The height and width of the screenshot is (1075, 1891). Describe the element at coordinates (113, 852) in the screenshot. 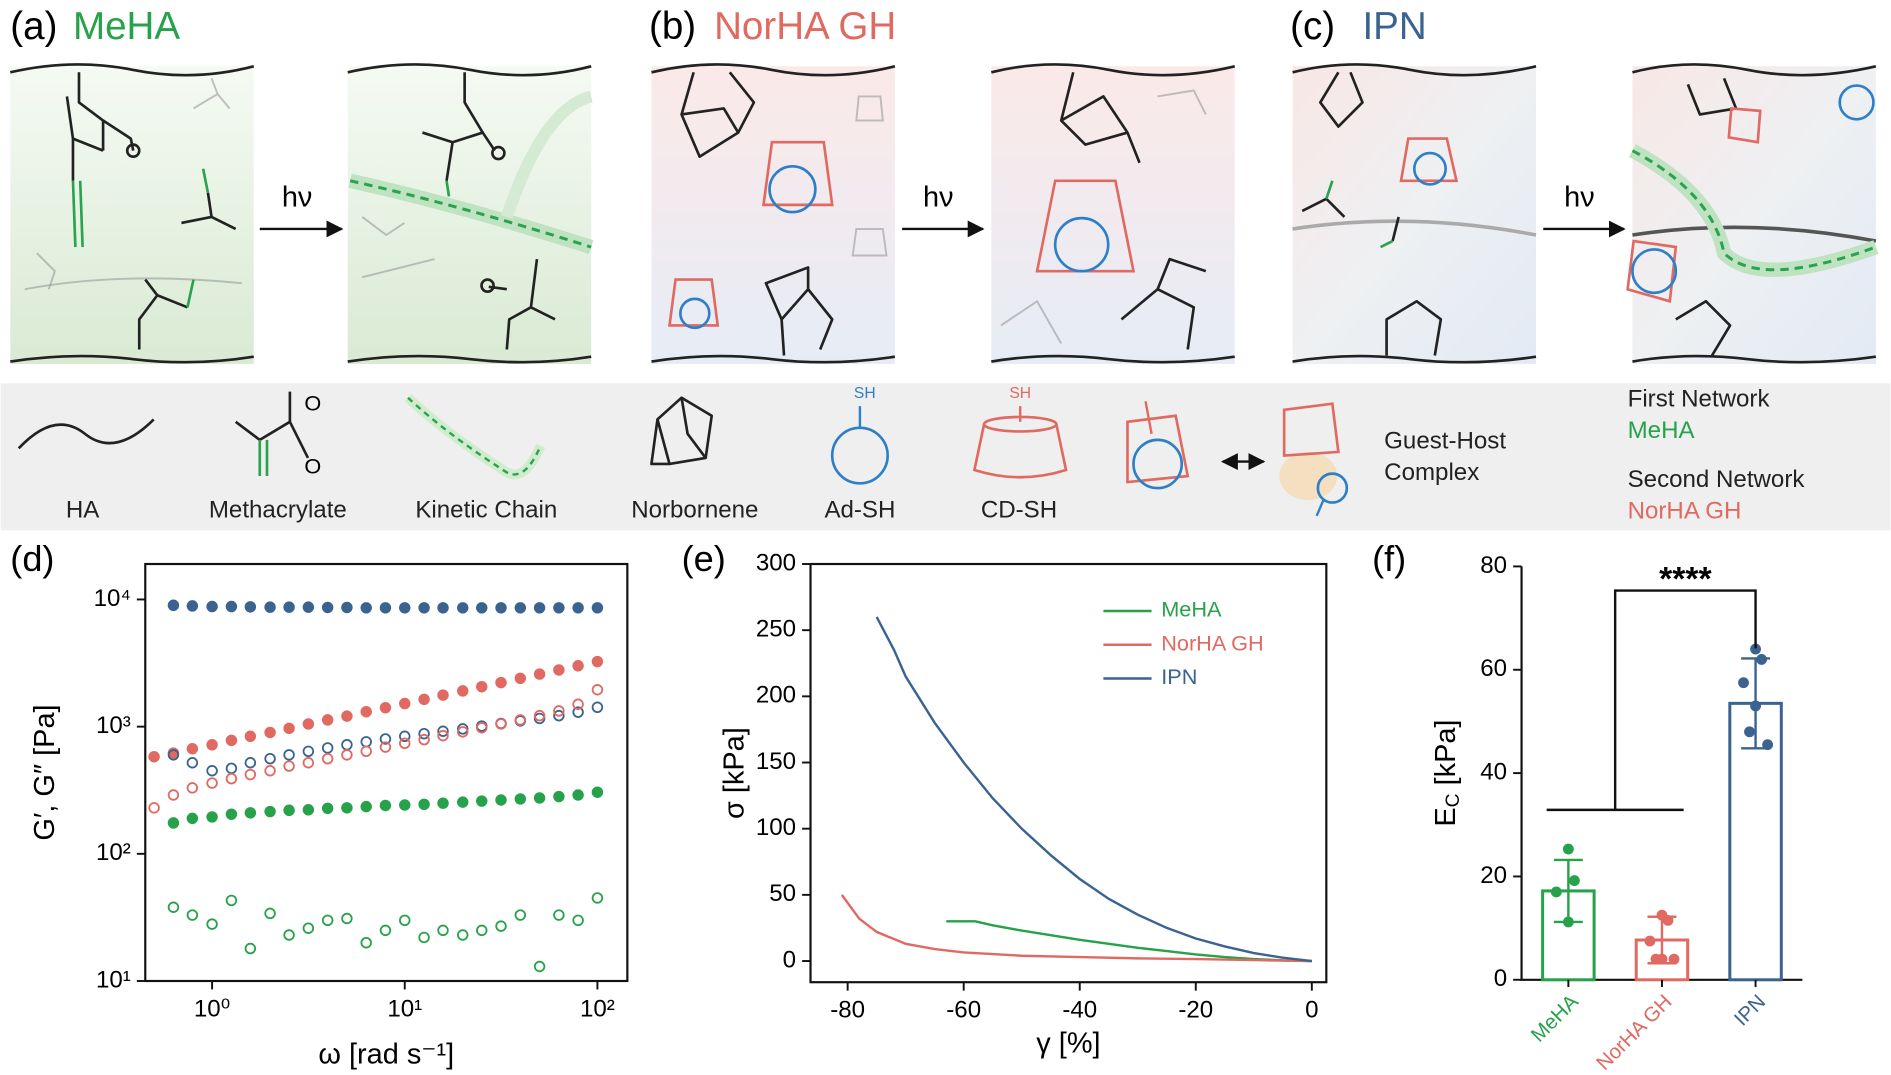

I see `y-tick-label: 10²` at that location.